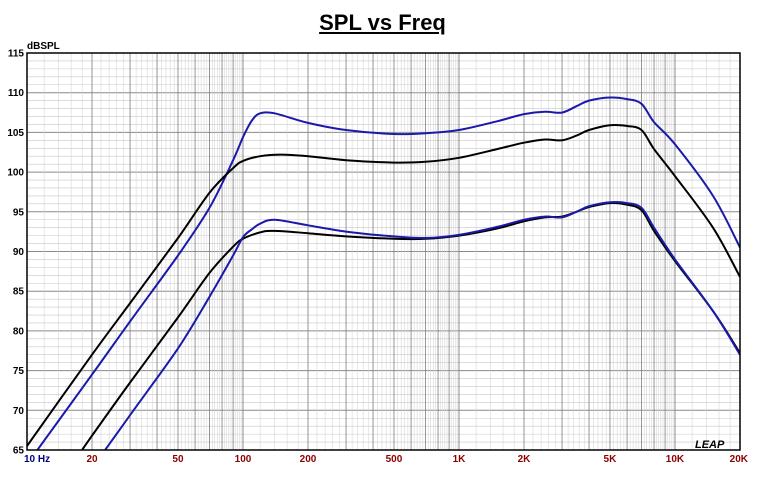  I want to click on y-tick-label: 105, so click(15, 133).